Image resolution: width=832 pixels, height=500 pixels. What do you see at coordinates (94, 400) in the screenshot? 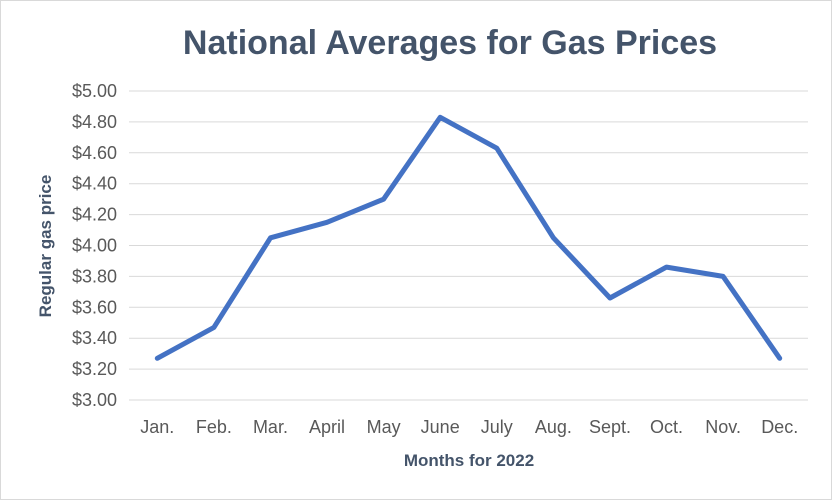
I see `y-tick-label: $3.00` at bounding box center [94, 400].